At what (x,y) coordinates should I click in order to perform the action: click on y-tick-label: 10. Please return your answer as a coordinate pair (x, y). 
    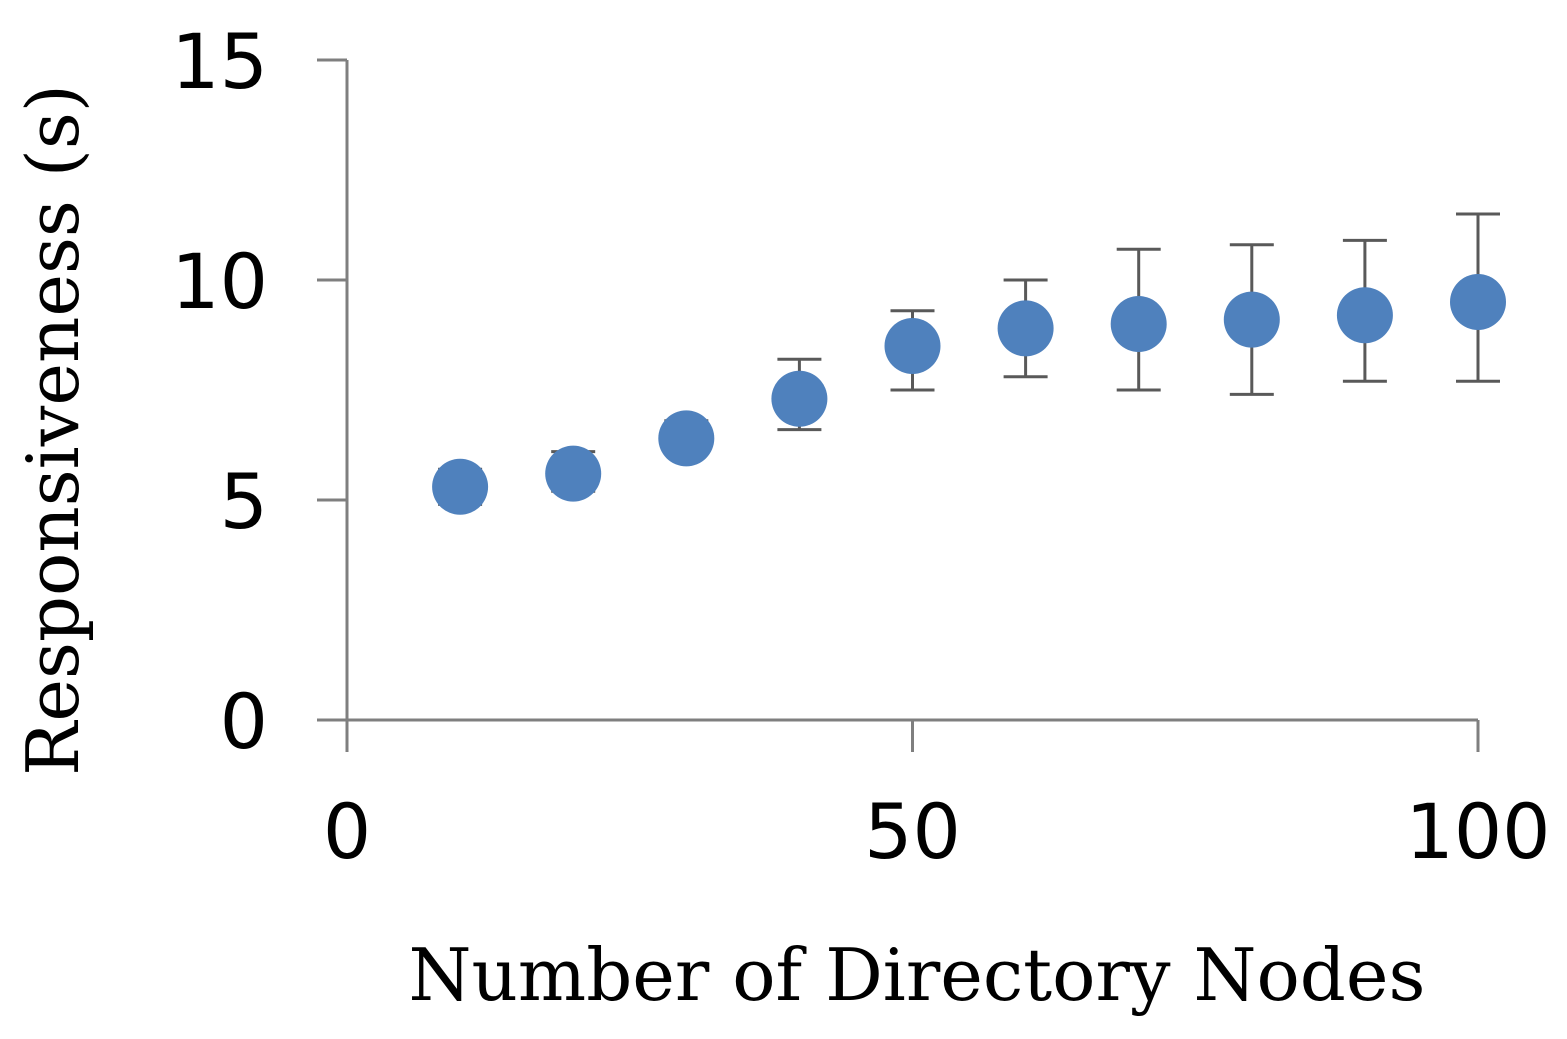
    Looking at the image, I should click on (219, 281).